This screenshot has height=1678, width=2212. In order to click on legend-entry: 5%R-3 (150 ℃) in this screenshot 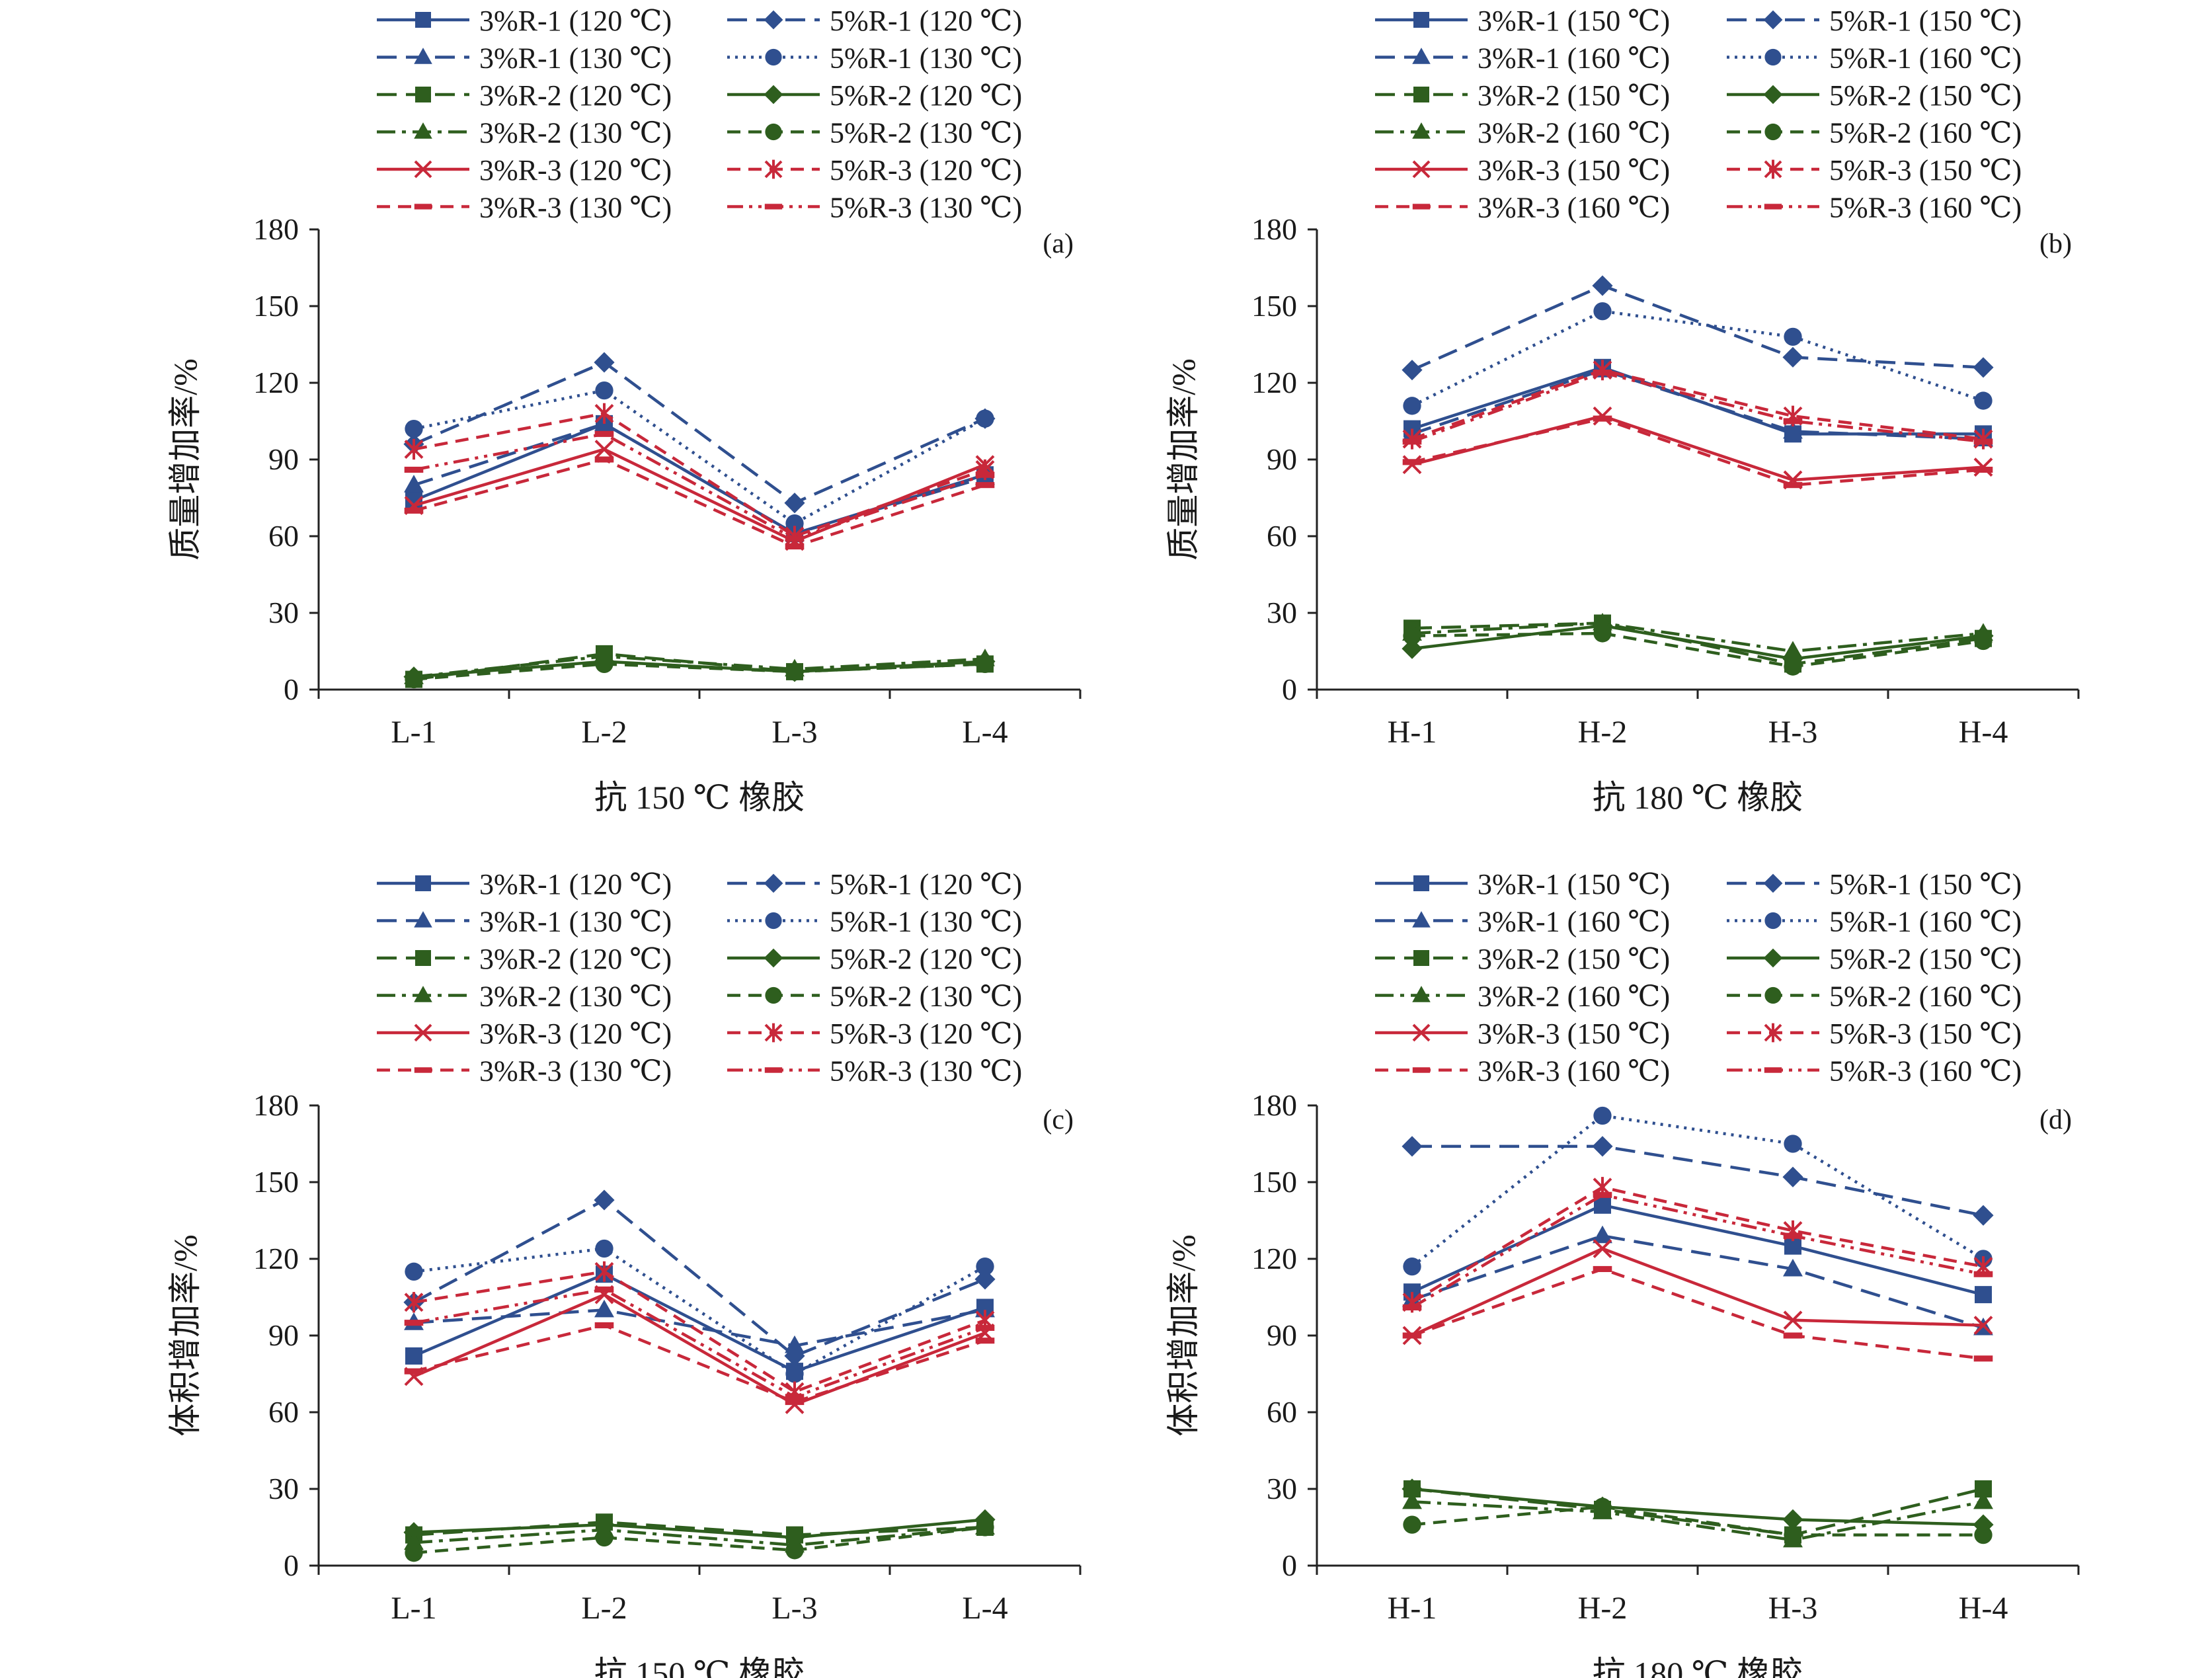, I will do `click(1925, 1034)`.